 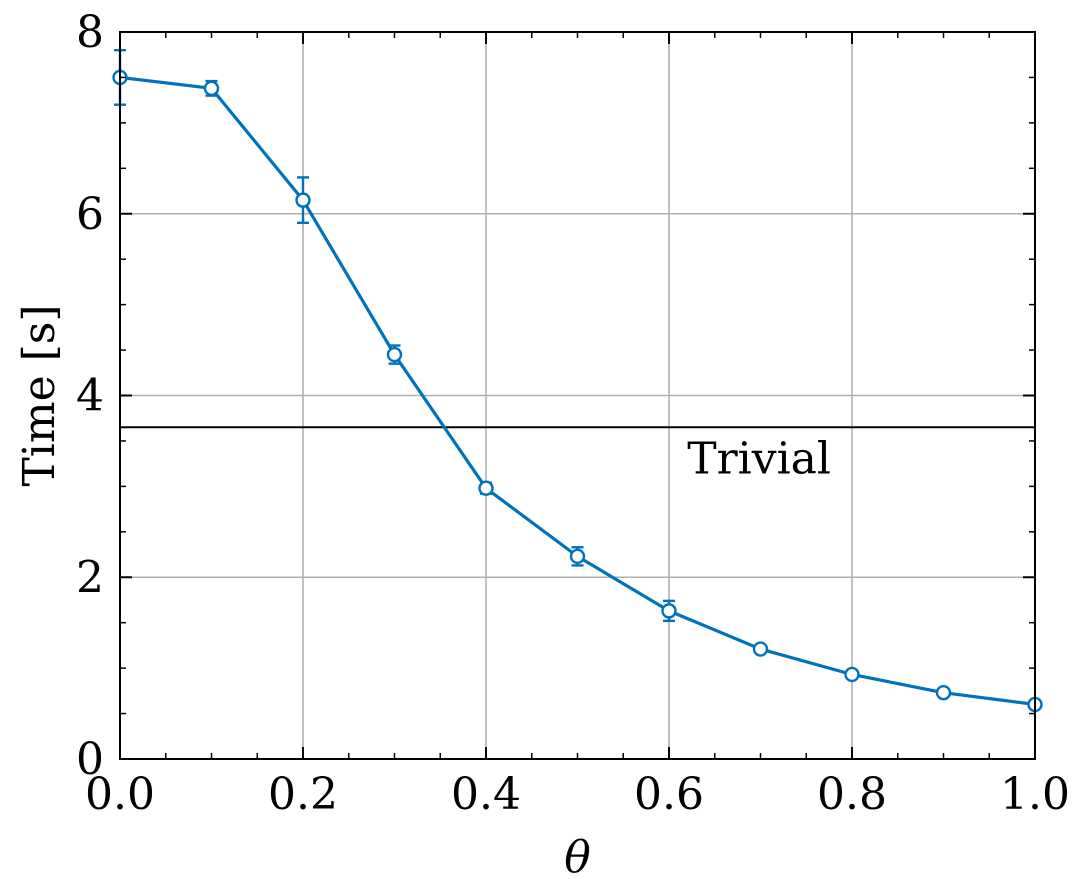 I want to click on y-tick-label: 0, so click(x=90, y=759).